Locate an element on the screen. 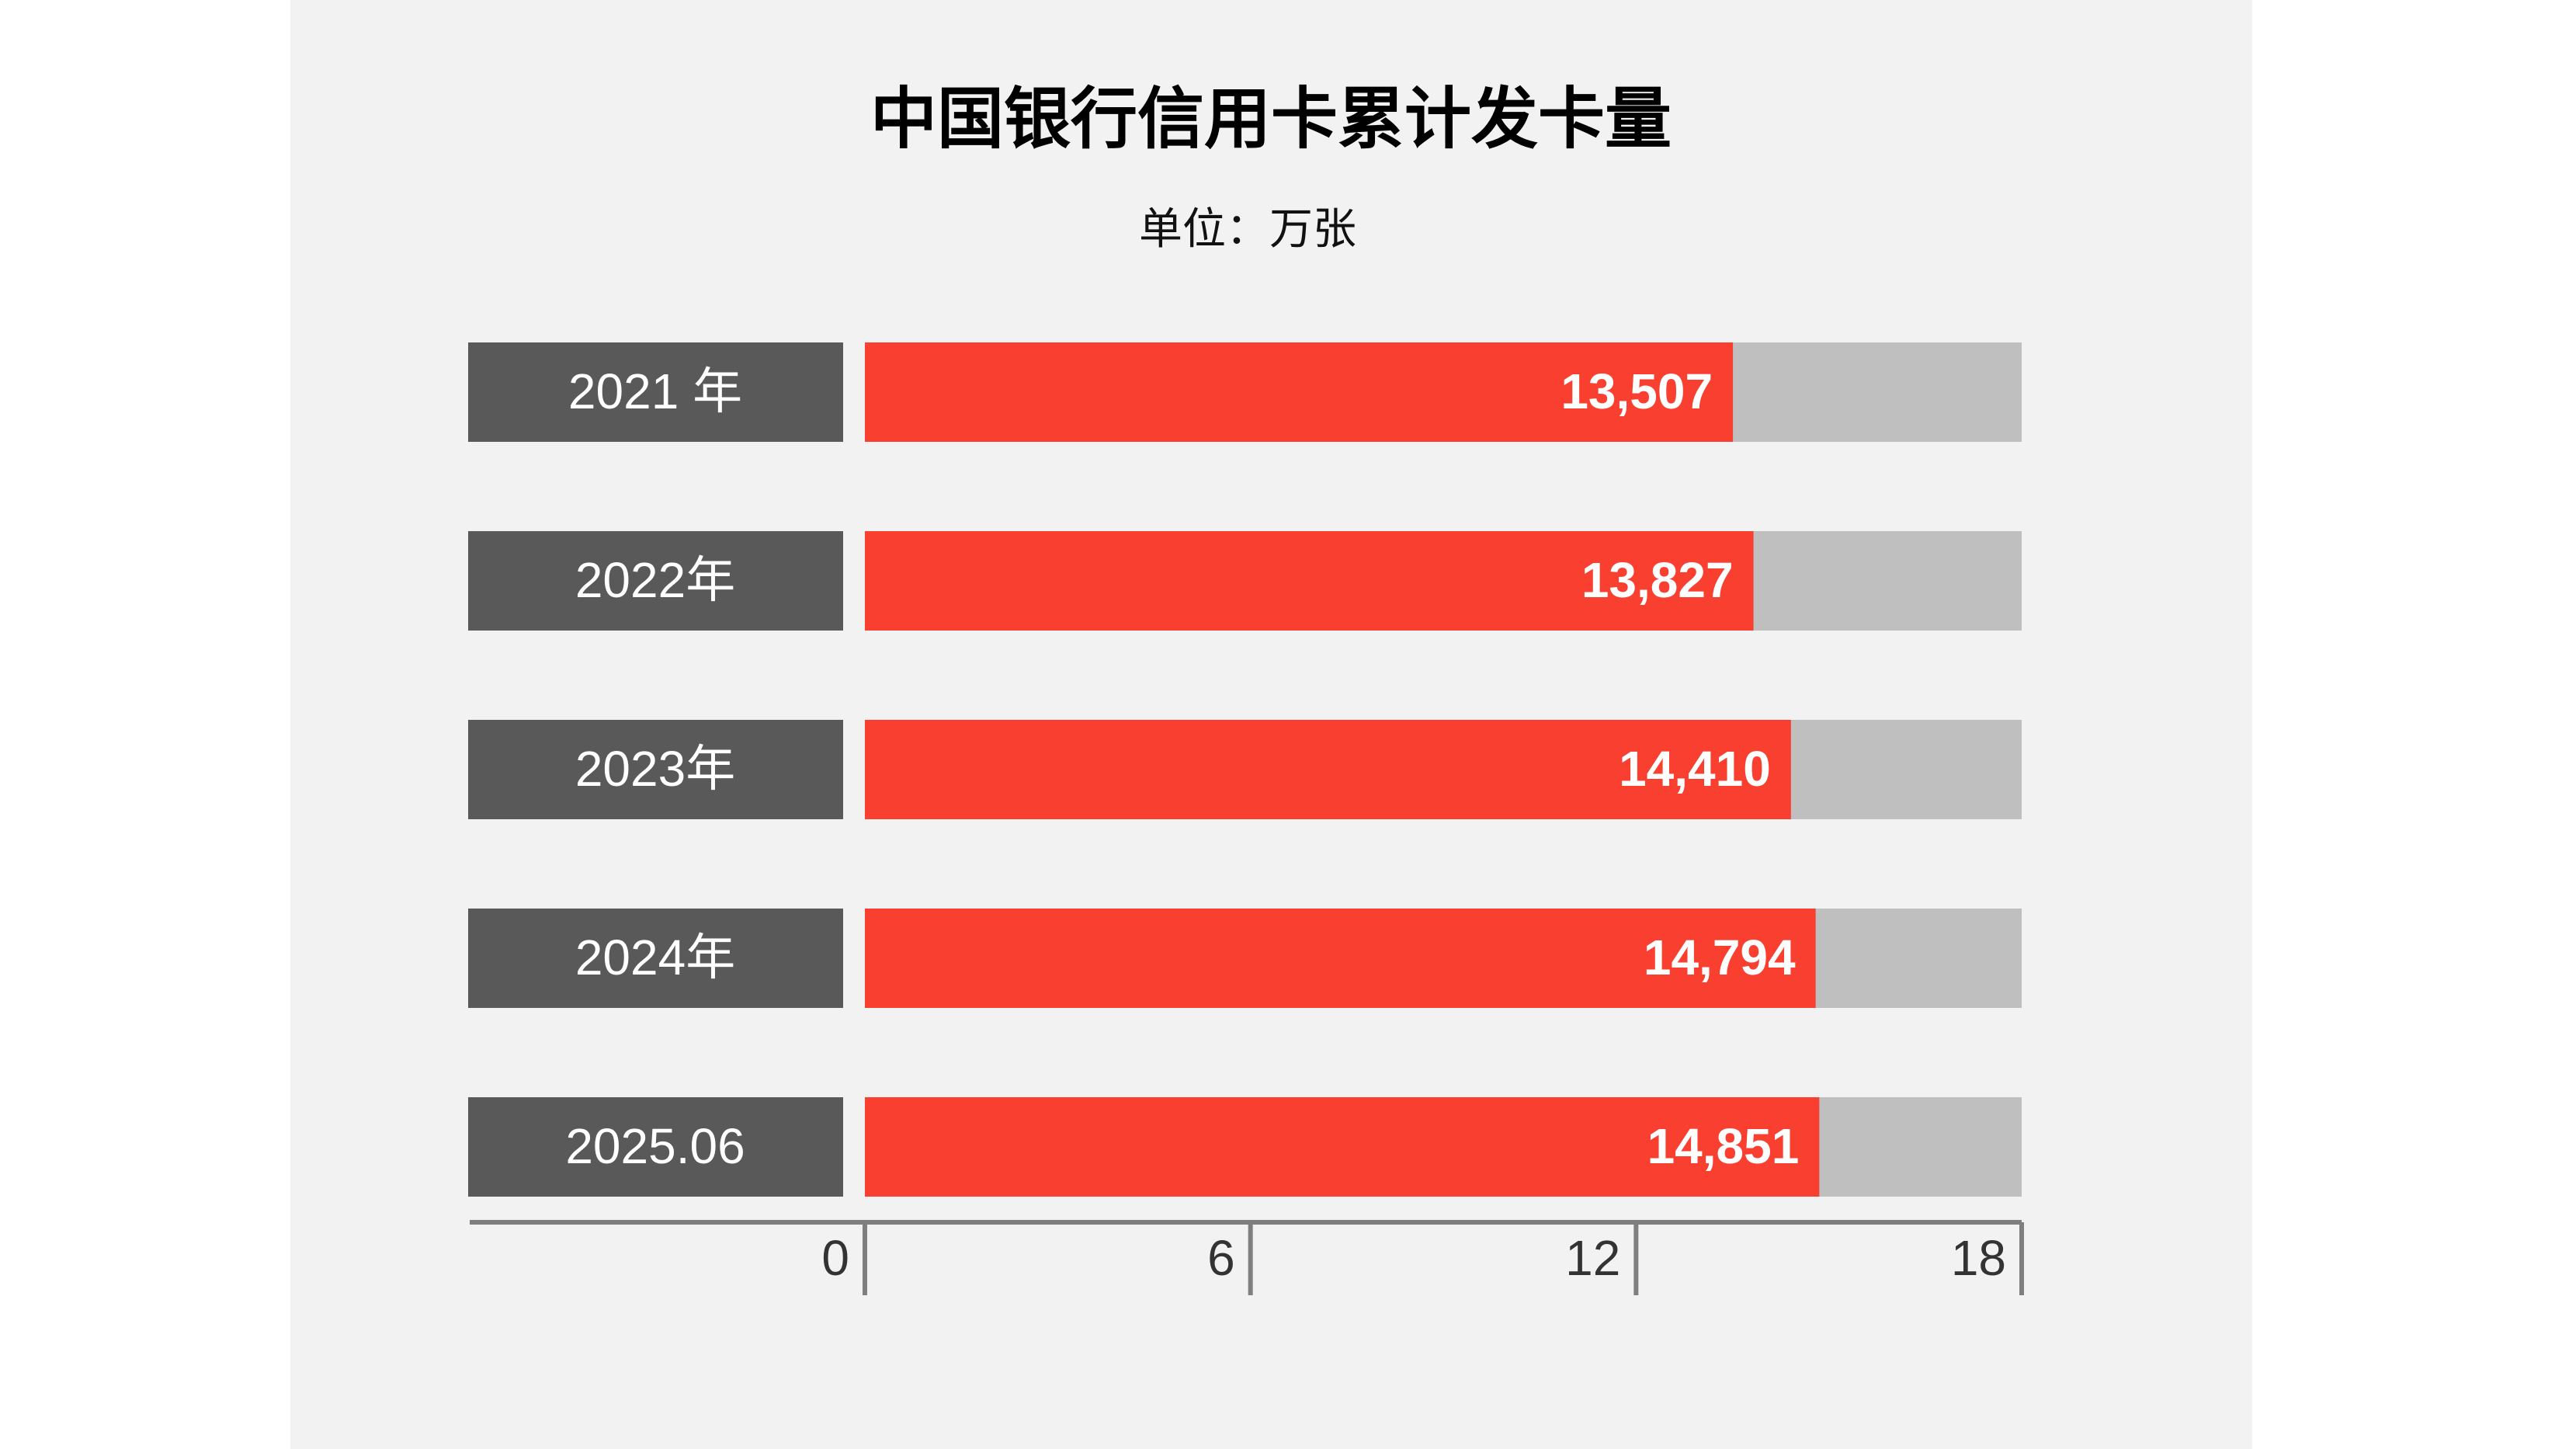 The height and width of the screenshot is (1449, 2576). data-label: 13,827 is located at coordinates (1657, 580).